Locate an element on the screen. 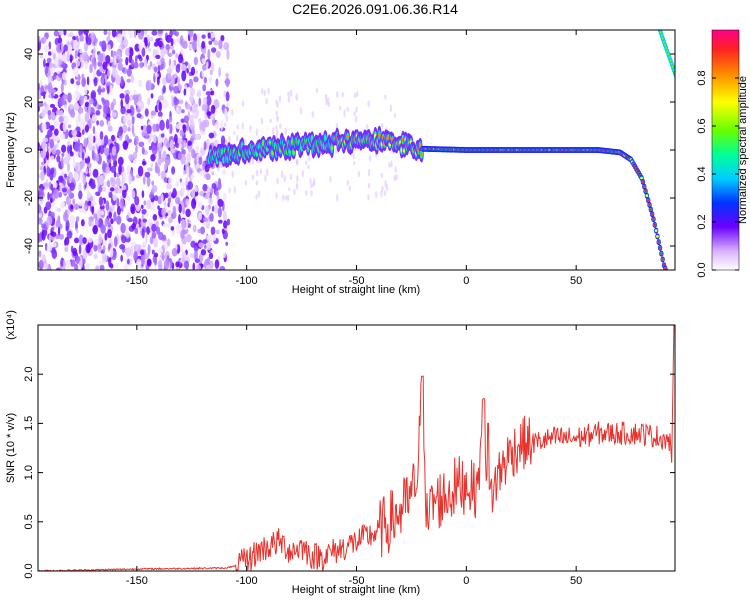  bottom-y-tick-label: 0.5 is located at coordinates (29, 521).